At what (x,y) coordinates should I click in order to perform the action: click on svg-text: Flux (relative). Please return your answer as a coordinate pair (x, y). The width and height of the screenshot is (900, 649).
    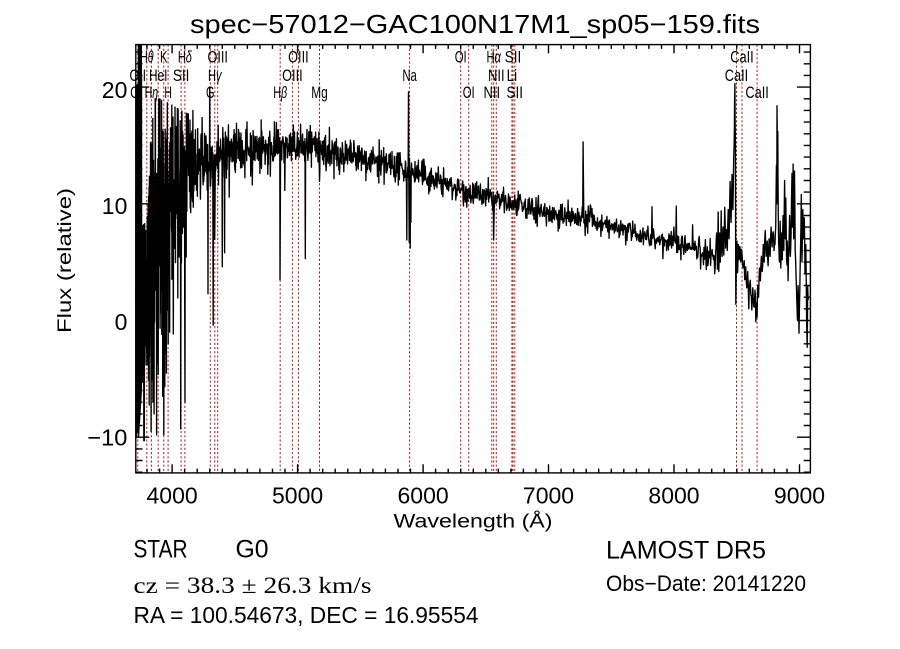
    Looking at the image, I should click on (65, 260).